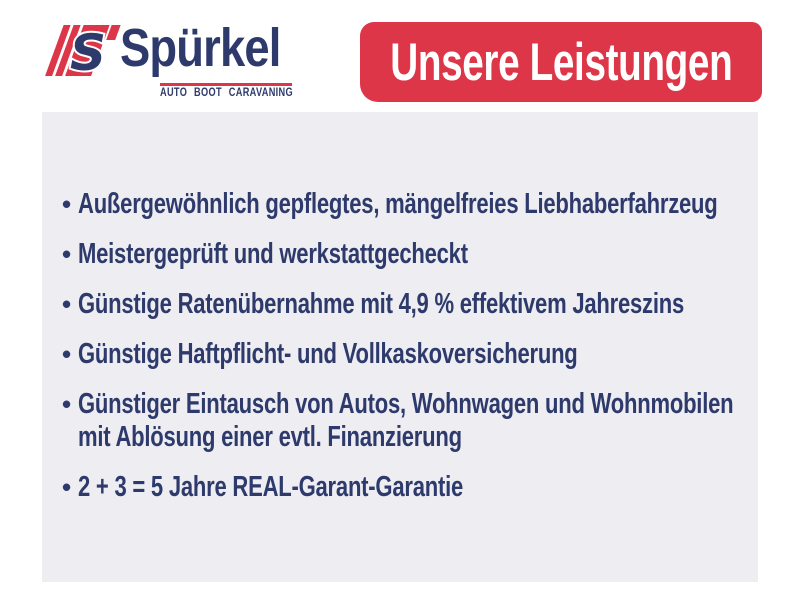 The height and width of the screenshot is (600, 800). What do you see at coordinates (88, 51) in the screenshot?
I see `svg-text: S` at bounding box center [88, 51].